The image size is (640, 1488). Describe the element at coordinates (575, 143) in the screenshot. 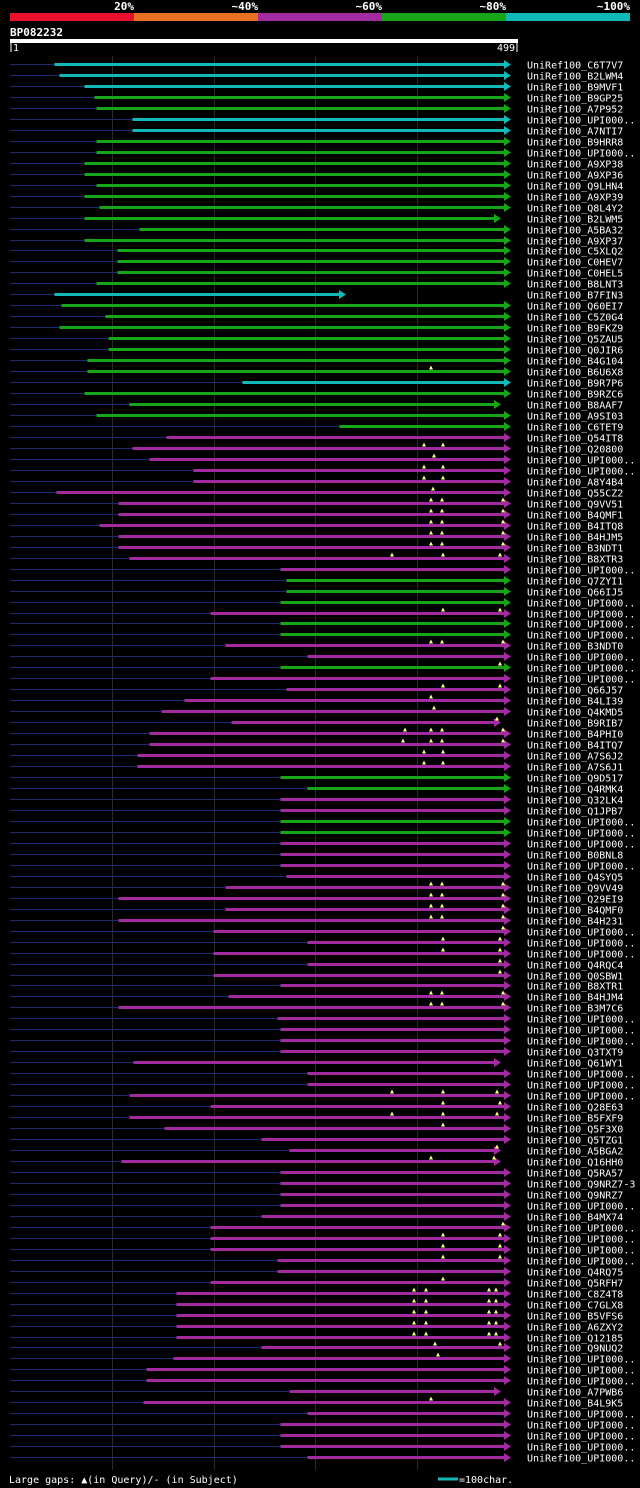

I see `hit-label: UniRef100_B9HRR8` at that location.